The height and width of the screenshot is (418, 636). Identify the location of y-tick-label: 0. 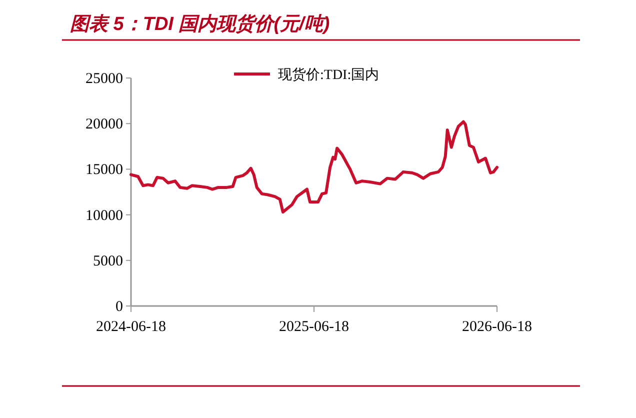
(119, 307).